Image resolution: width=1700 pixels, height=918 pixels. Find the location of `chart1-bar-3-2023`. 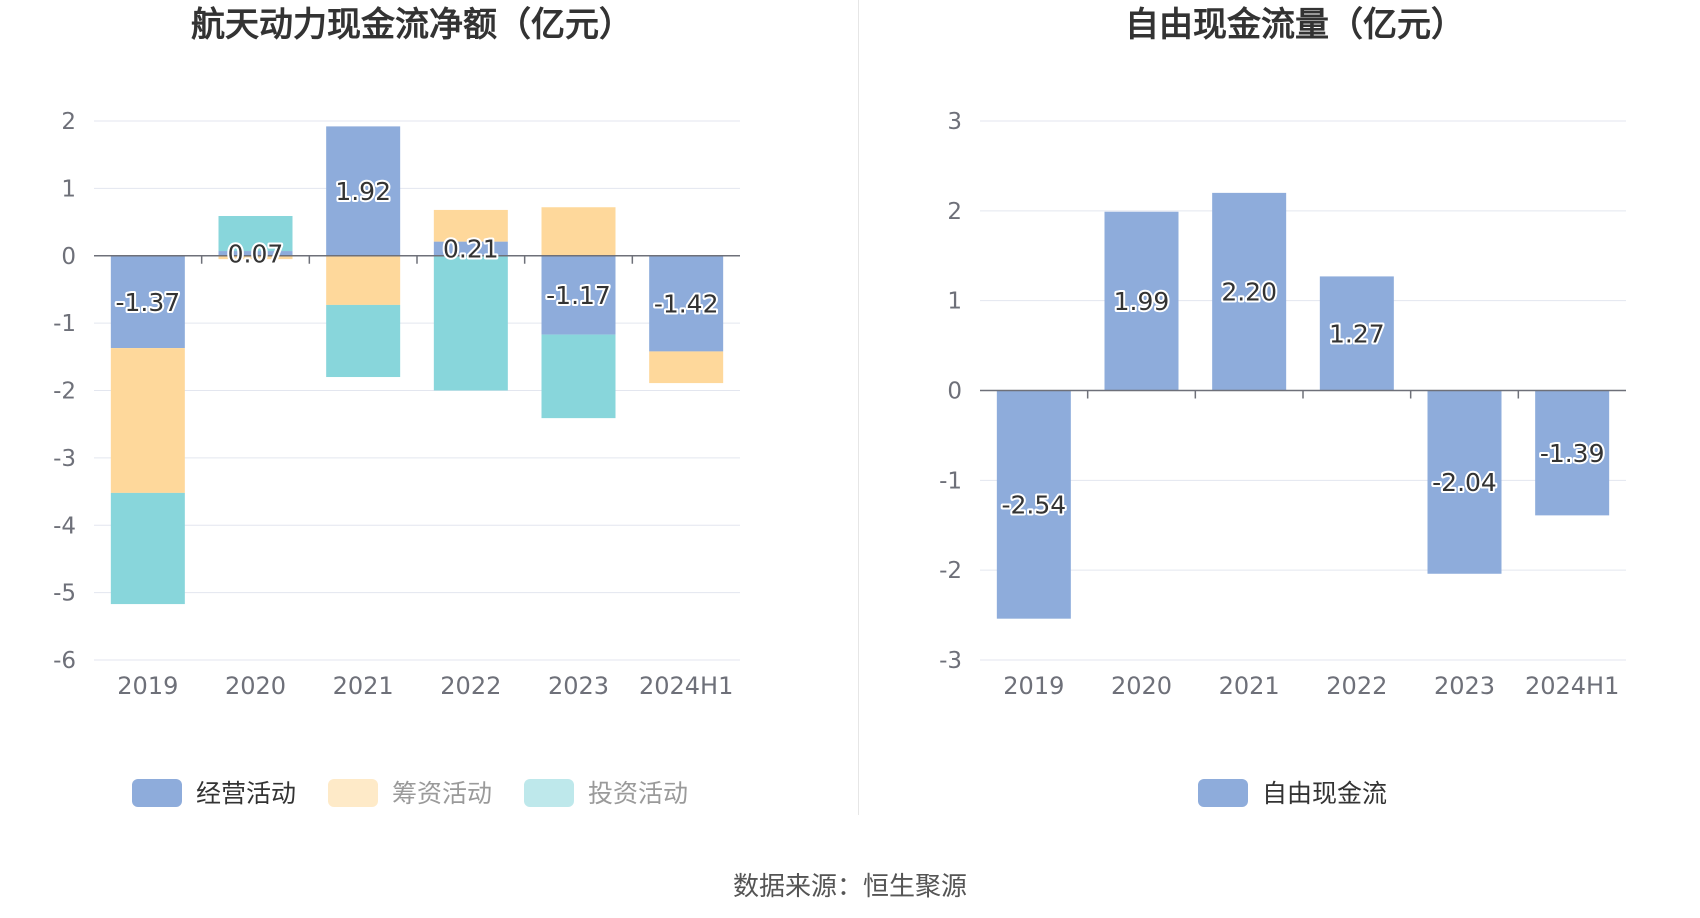

chart1-bar-3-2023 is located at coordinates (578, 376).